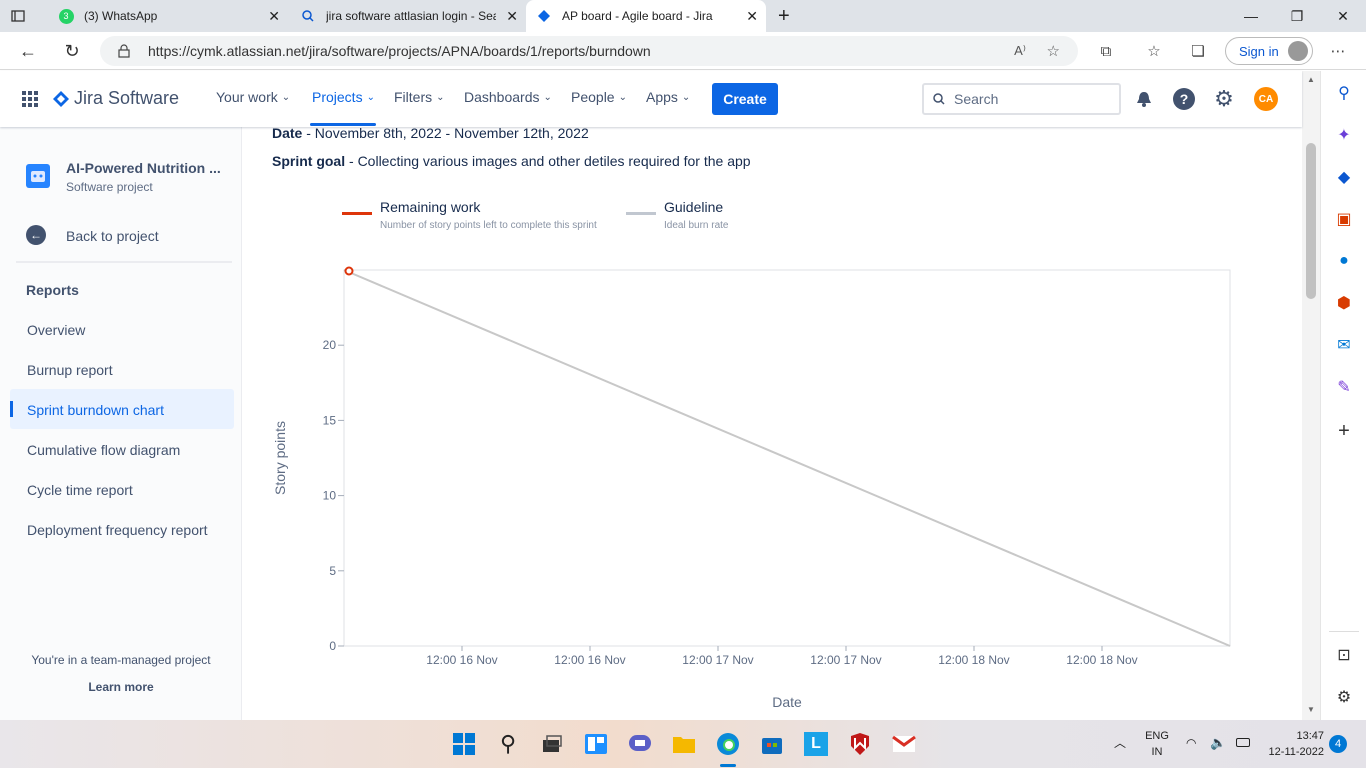 The image size is (1366, 768). I want to click on active-item-highlight, so click(122, 409).